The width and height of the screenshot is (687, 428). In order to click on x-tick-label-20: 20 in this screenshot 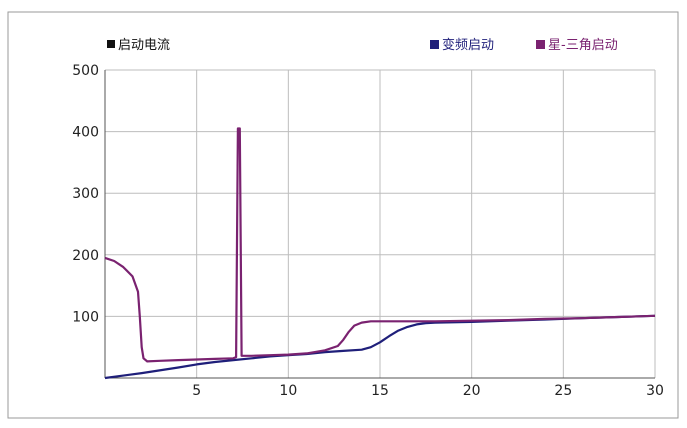, I will do `click(472, 391)`.